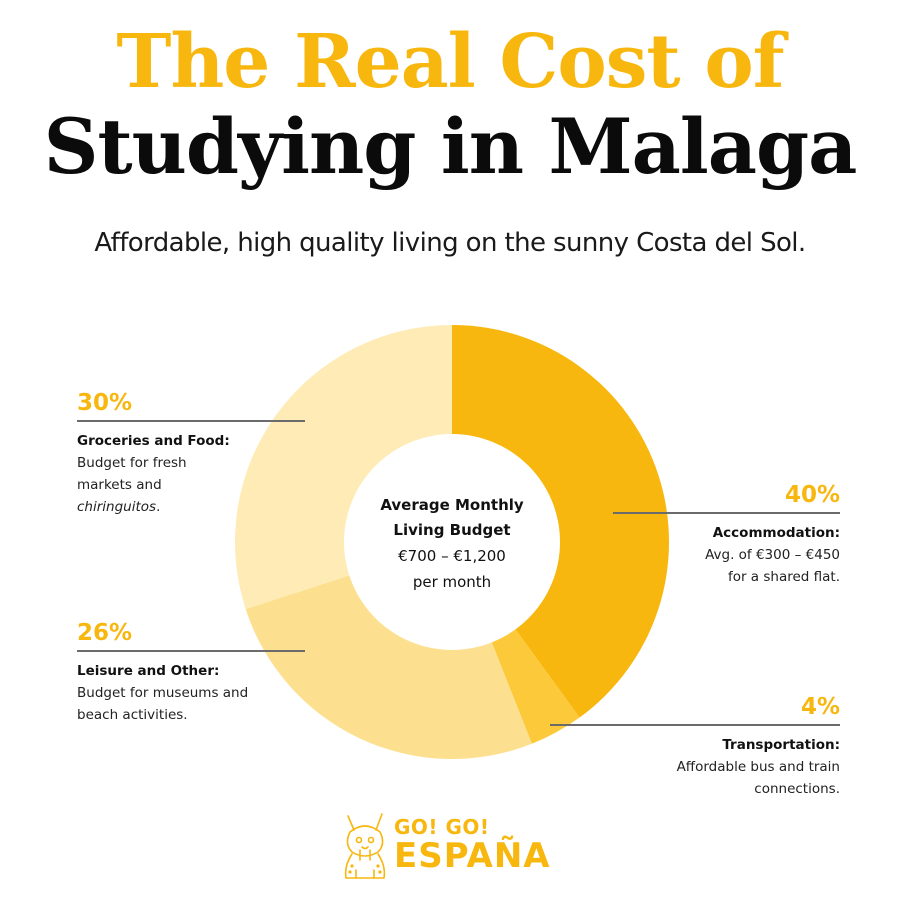  Describe the element at coordinates (758, 766) in the screenshot. I see `transportation-desc-1: Affordable bus and train` at that location.